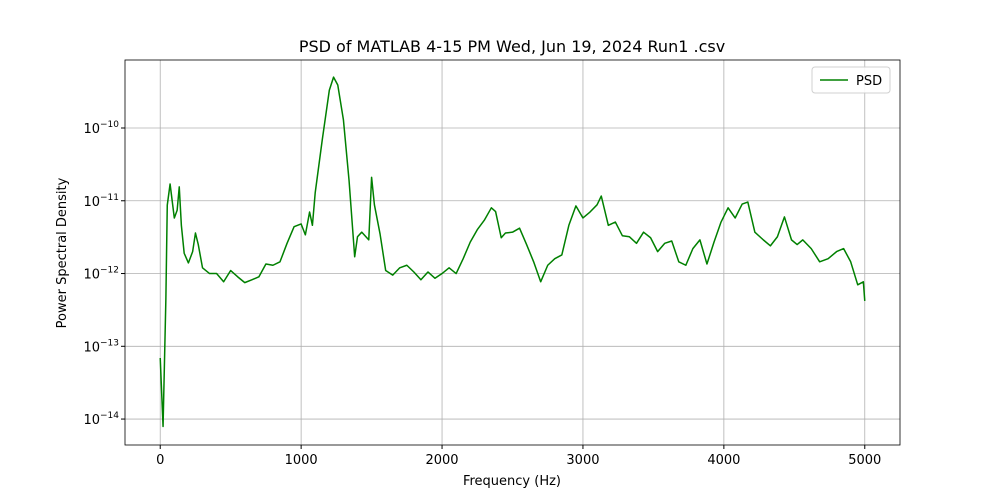 Image resolution: width=1000 pixels, height=504 pixels. Describe the element at coordinates (109, 198) in the screenshot. I see `y-tick-exponent: −11` at that location.